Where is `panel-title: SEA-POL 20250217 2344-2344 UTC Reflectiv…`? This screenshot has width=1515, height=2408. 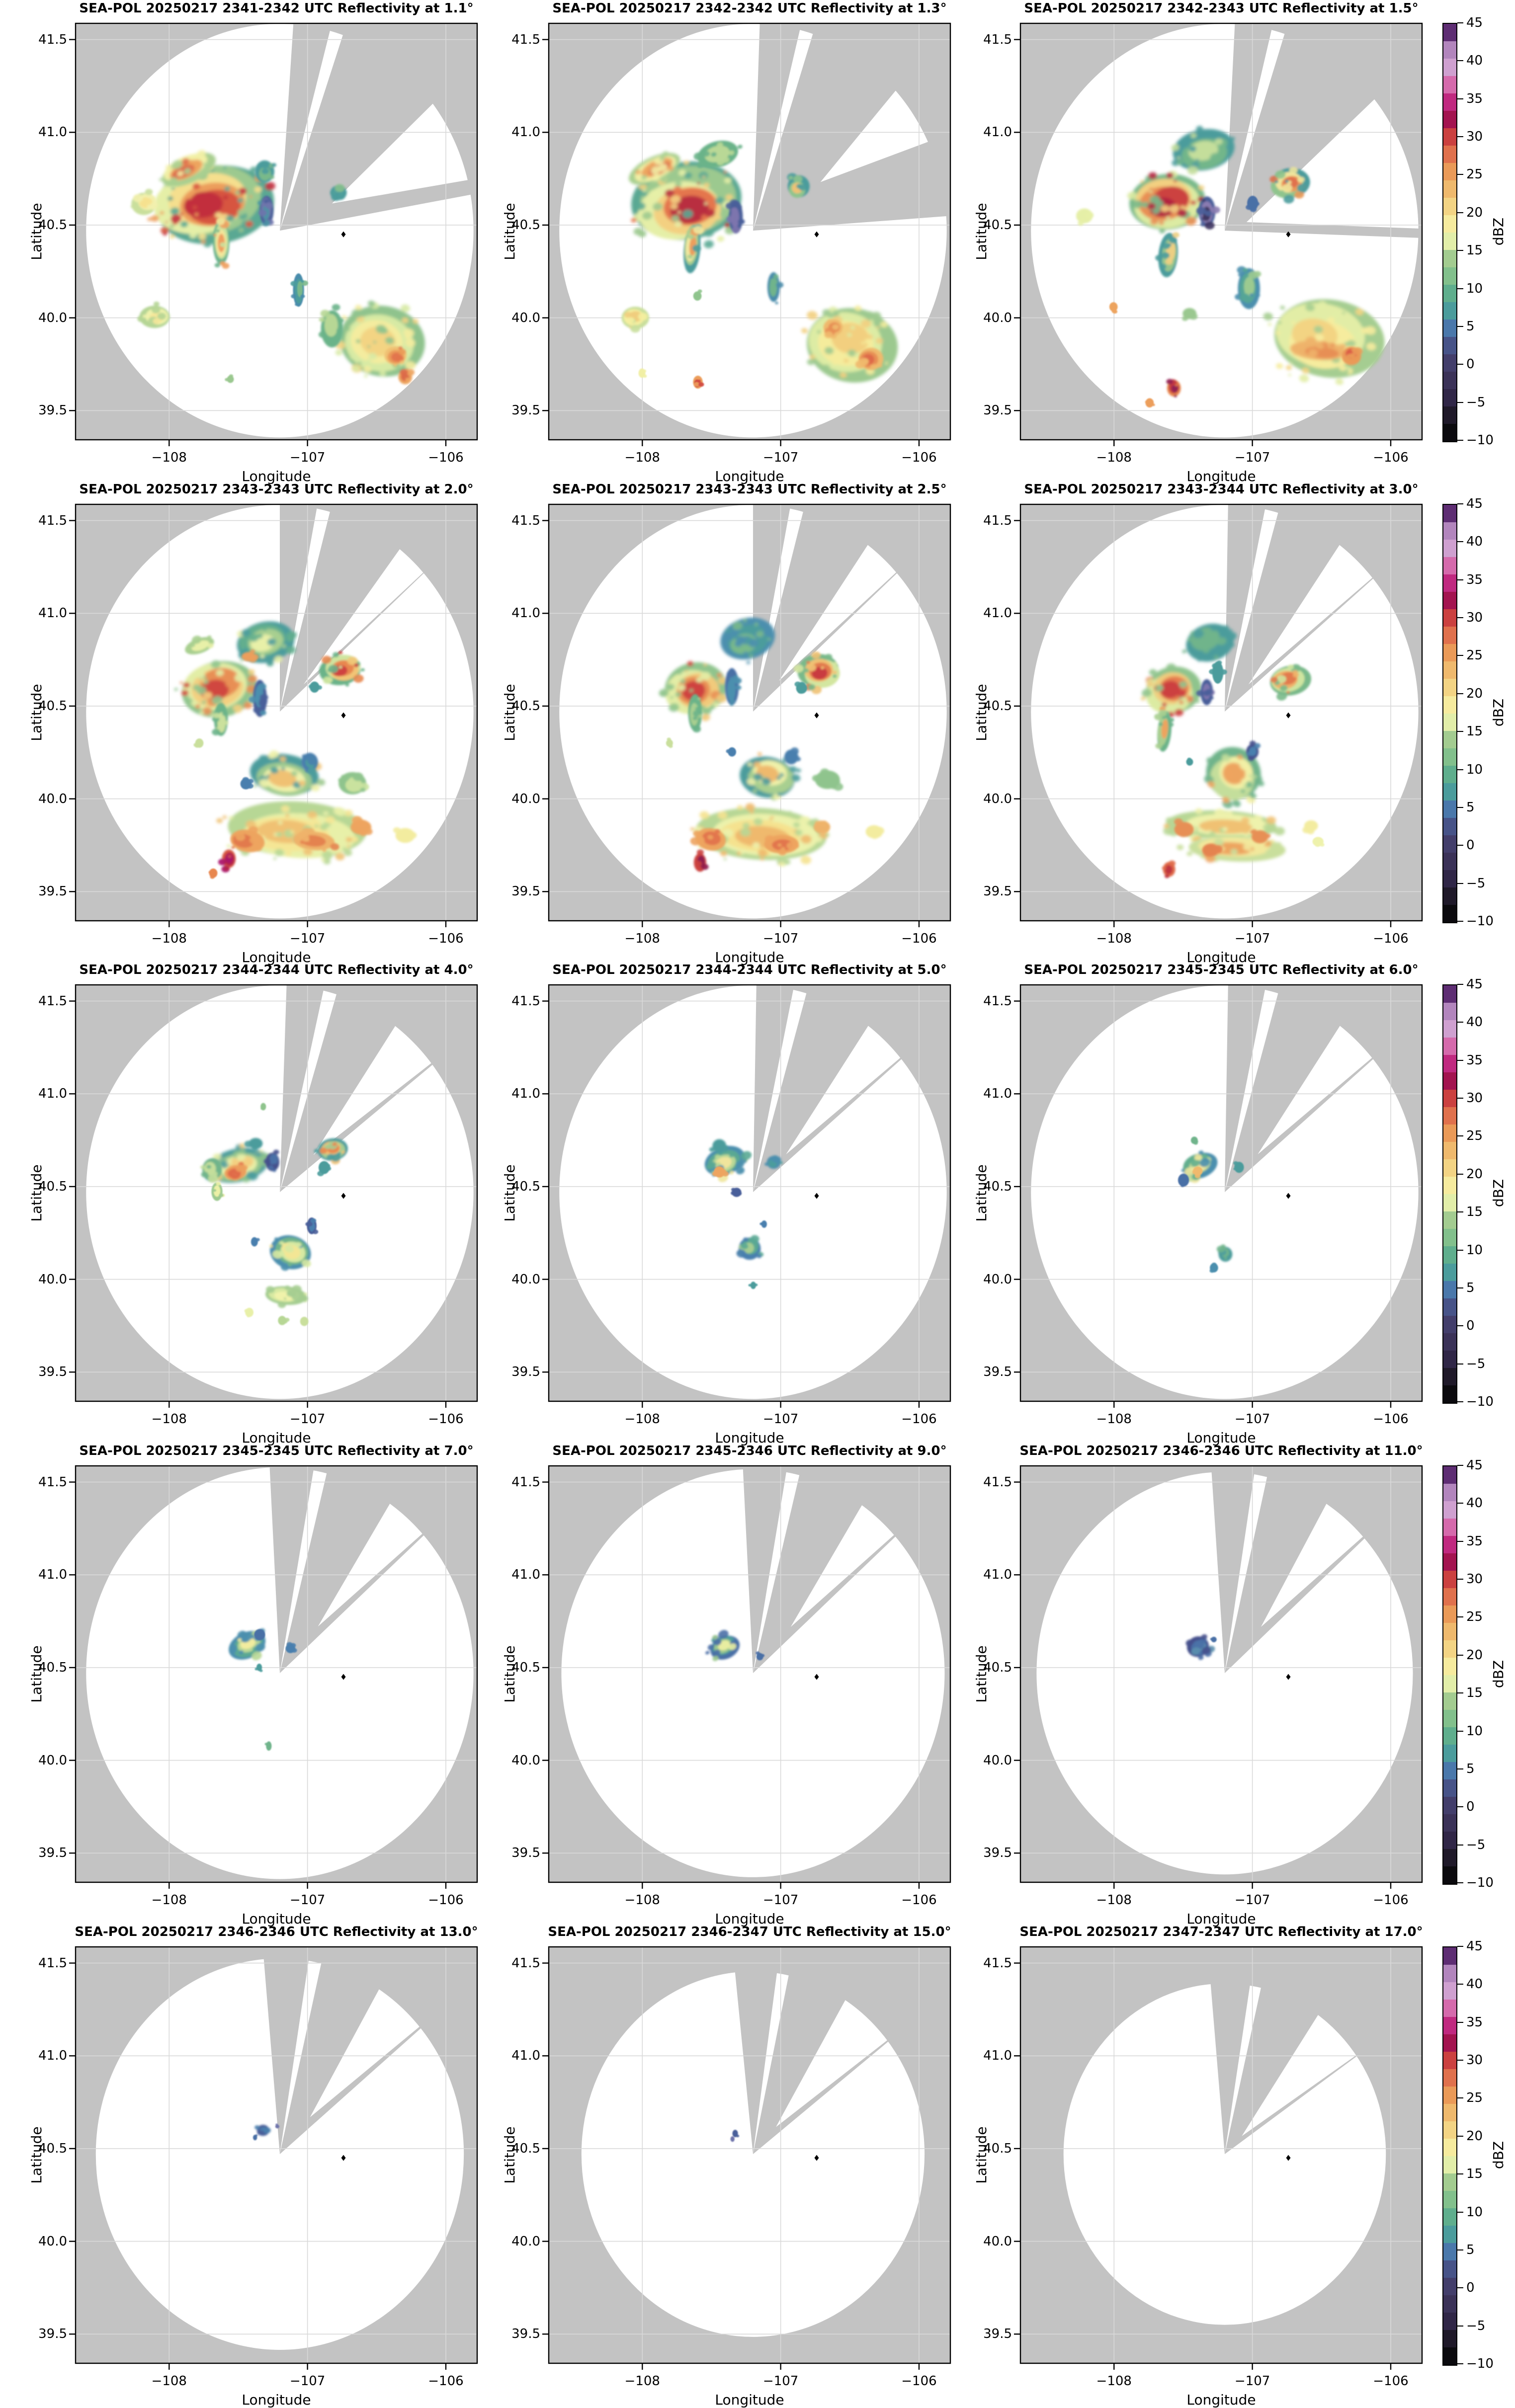 panel-title: SEA-POL 20250217 2344-2344 UTC Reflectiv… is located at coordinates (276, 970).